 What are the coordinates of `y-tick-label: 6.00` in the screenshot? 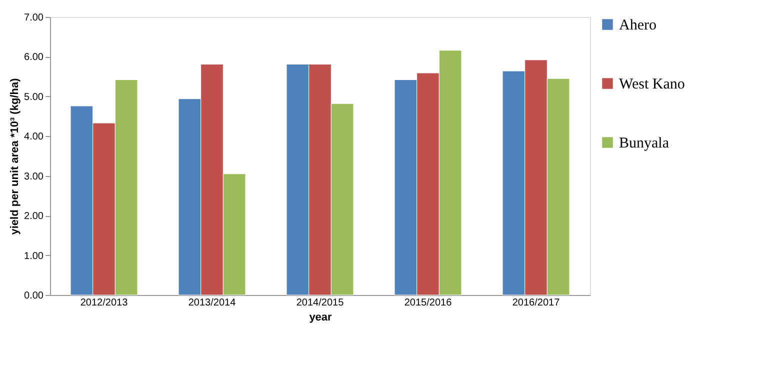 It's located at (34, 58).